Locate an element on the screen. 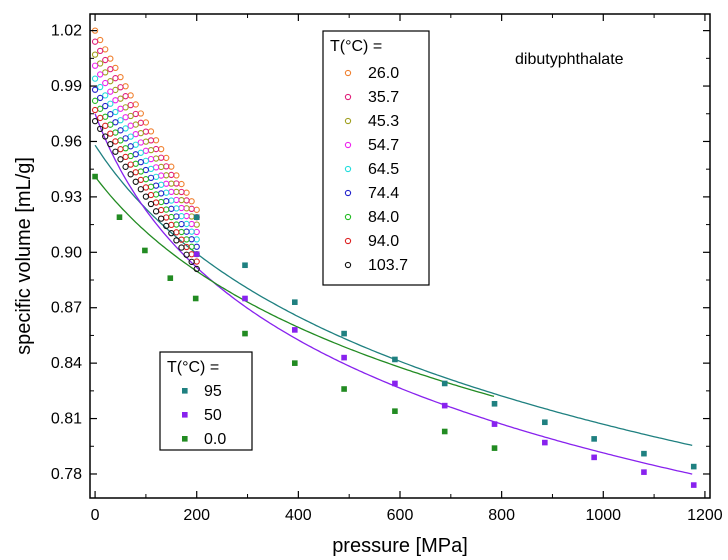 The image size is (728, 560). x-tick-label: 0 is located at coordinates (95, 515).